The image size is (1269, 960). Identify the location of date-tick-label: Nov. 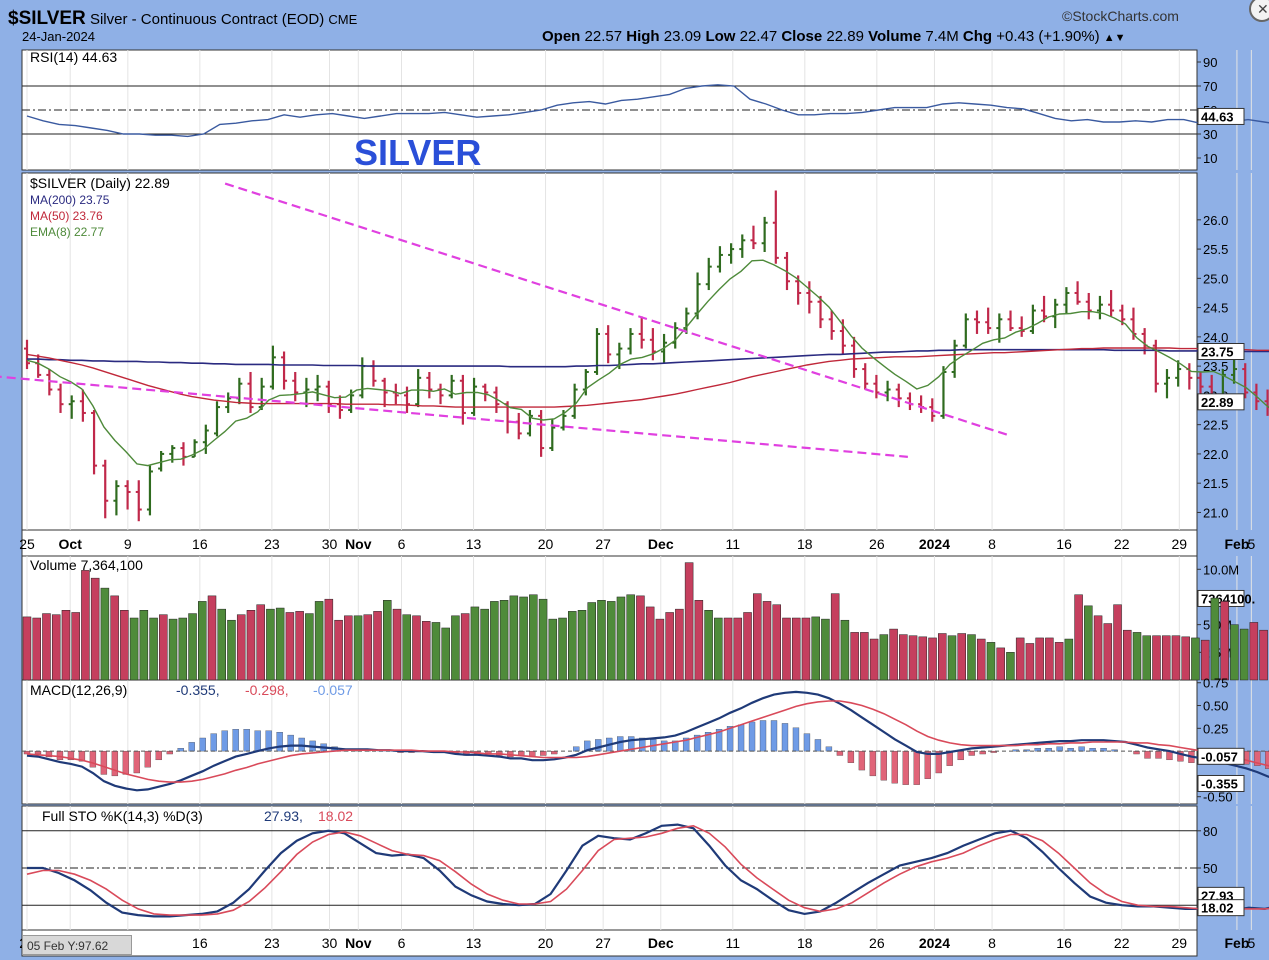
(358, 544).